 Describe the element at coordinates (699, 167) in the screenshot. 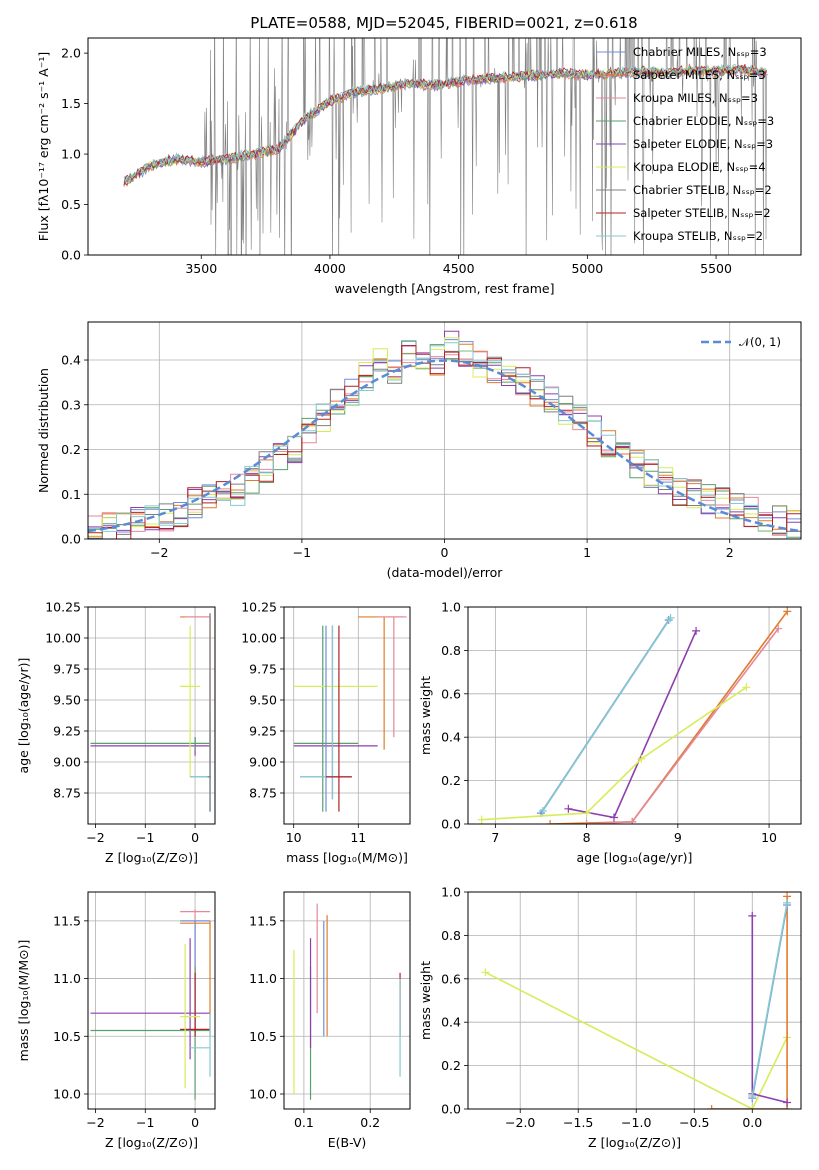

I see `legend-label-kroupa_elodie: Kroupa ELODIE, Nₛₛₚ=4` at that location.